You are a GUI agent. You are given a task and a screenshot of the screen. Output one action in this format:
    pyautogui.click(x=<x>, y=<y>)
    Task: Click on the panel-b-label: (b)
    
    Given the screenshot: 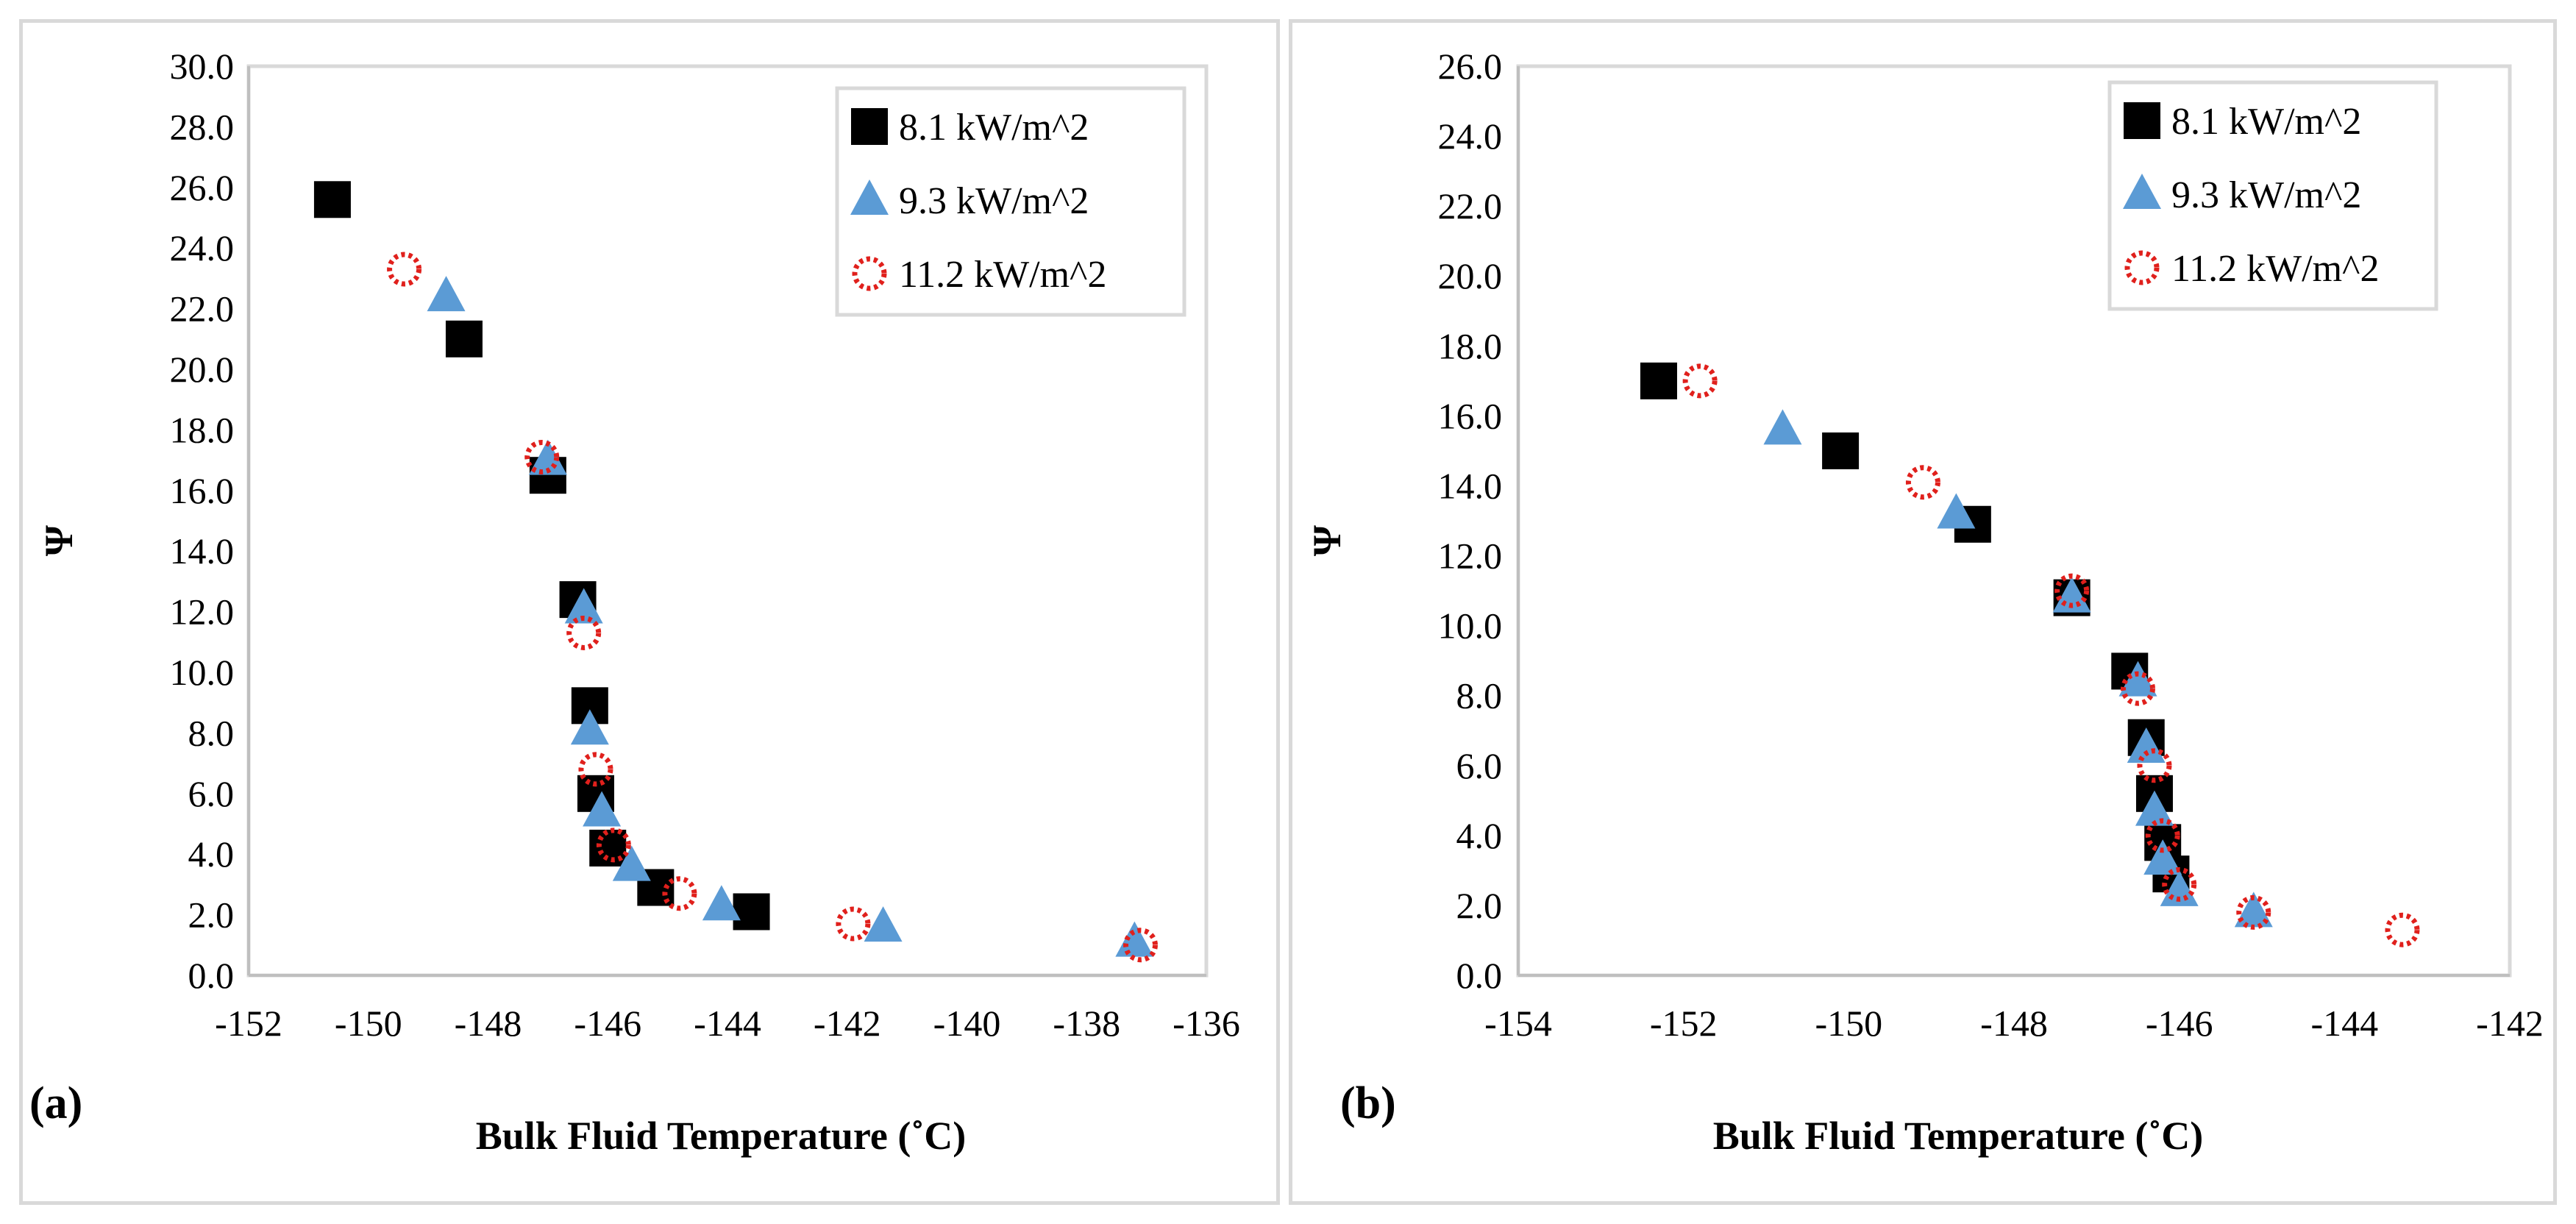 What is the action you would take?
    pyautogui.click(x=1368, y=1103)
    